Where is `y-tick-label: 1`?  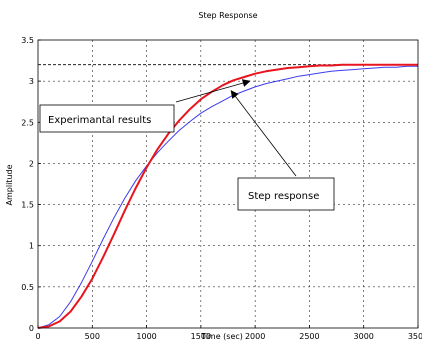 y-tick-label: 1 is located at coordinates (31, 246).